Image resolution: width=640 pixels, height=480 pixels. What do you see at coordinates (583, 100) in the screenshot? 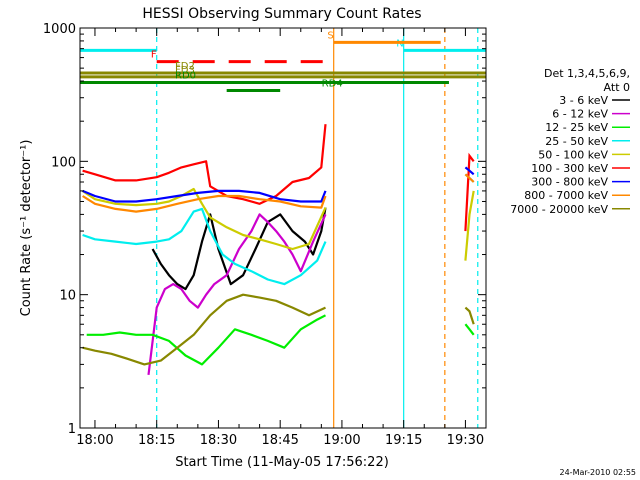
I see `legend-entry-label-0: 3 - 6 keV` at bounding box center [583, 100].